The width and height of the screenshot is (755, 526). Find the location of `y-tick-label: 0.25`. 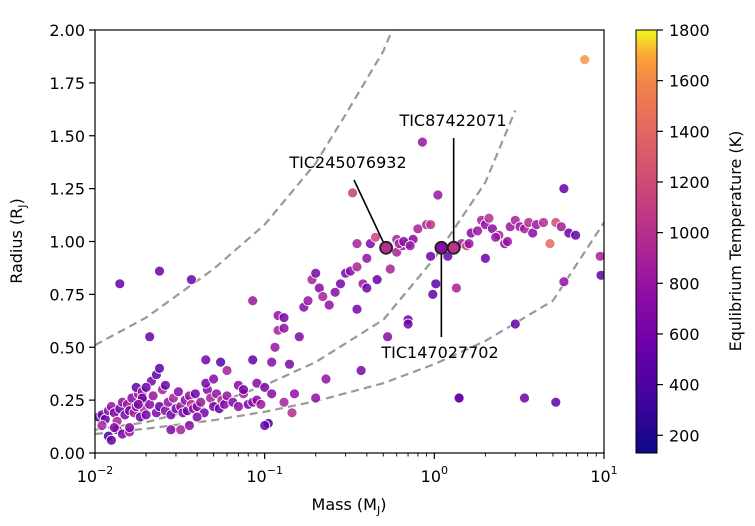

y-tick-label: 0.25 is located at coordinates (67, 400).